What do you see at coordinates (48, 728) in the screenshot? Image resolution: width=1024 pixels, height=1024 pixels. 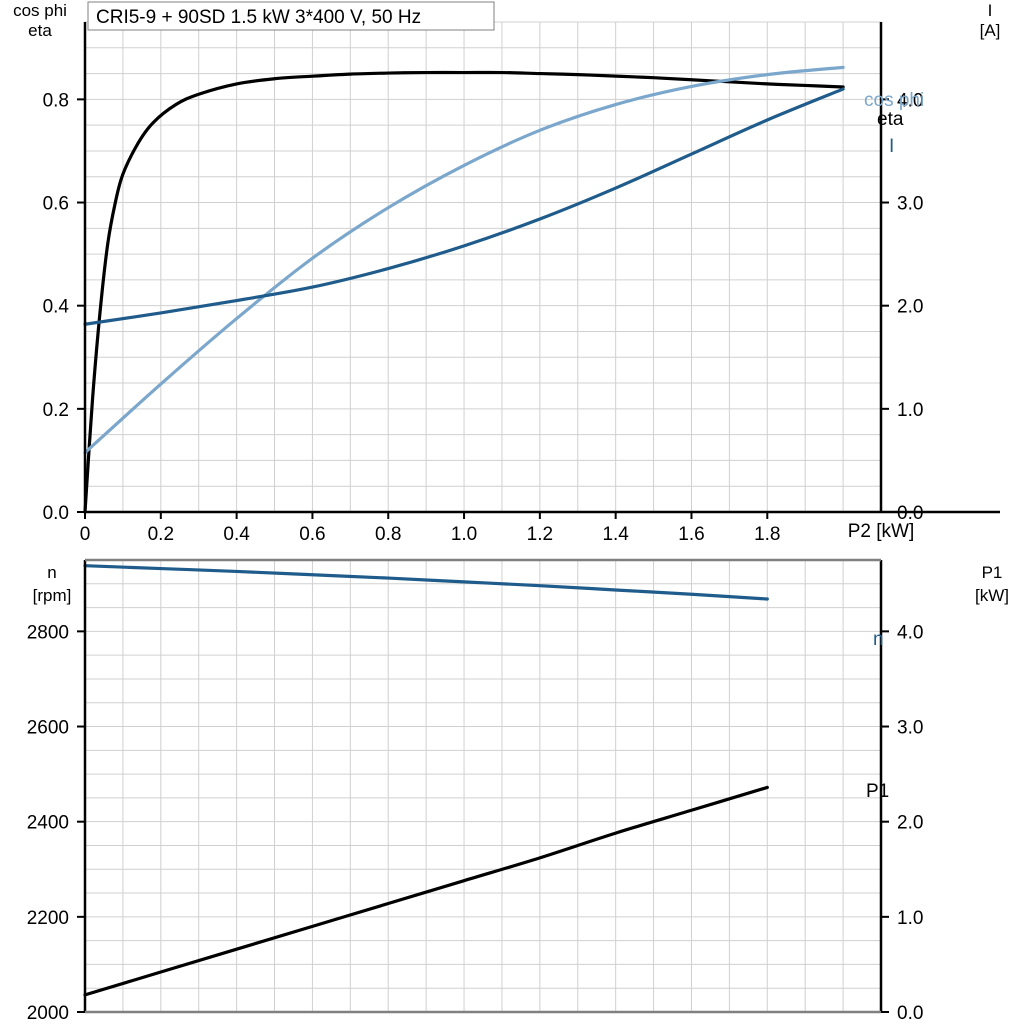 I see `y-tick-label-left: 2600` at bounding box center [48, 728].